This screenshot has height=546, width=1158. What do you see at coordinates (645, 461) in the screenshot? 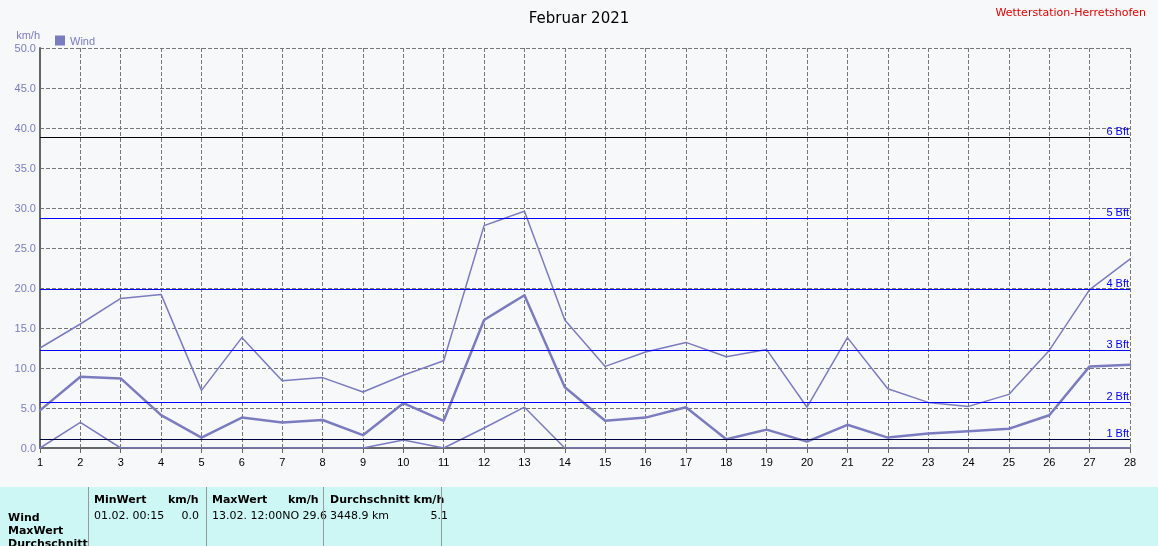
I see `x-tick-label: 16` at bounding box center [645, 461].